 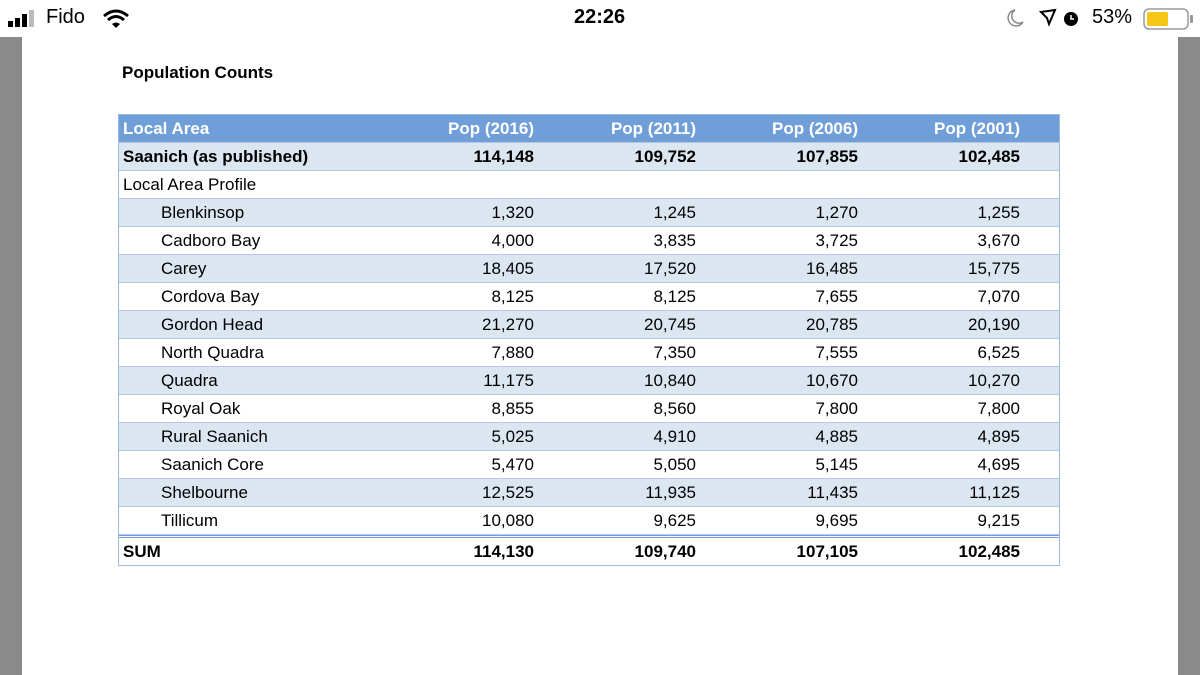 What do you see at coordinates (674, 520) in the screenshot?
I see `cell: 9,625` at bounding box center [674, 520].